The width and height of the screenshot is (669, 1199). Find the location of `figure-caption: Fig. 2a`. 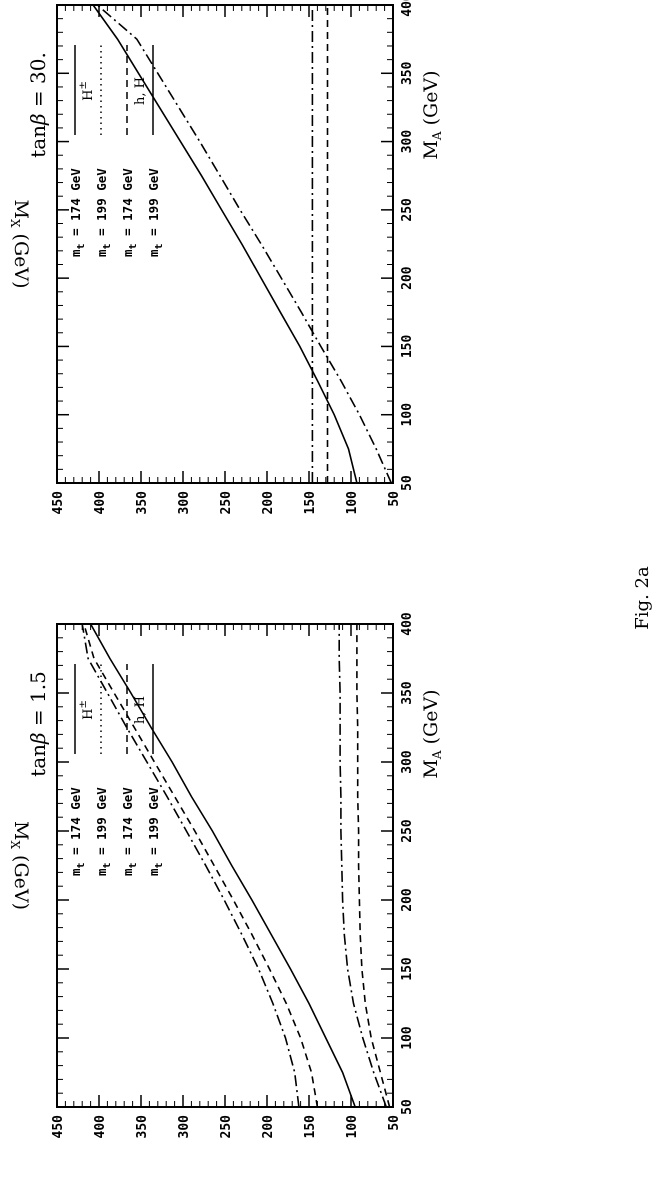

figure-caption: Fig. 2a is located at coordinates (642, 598).